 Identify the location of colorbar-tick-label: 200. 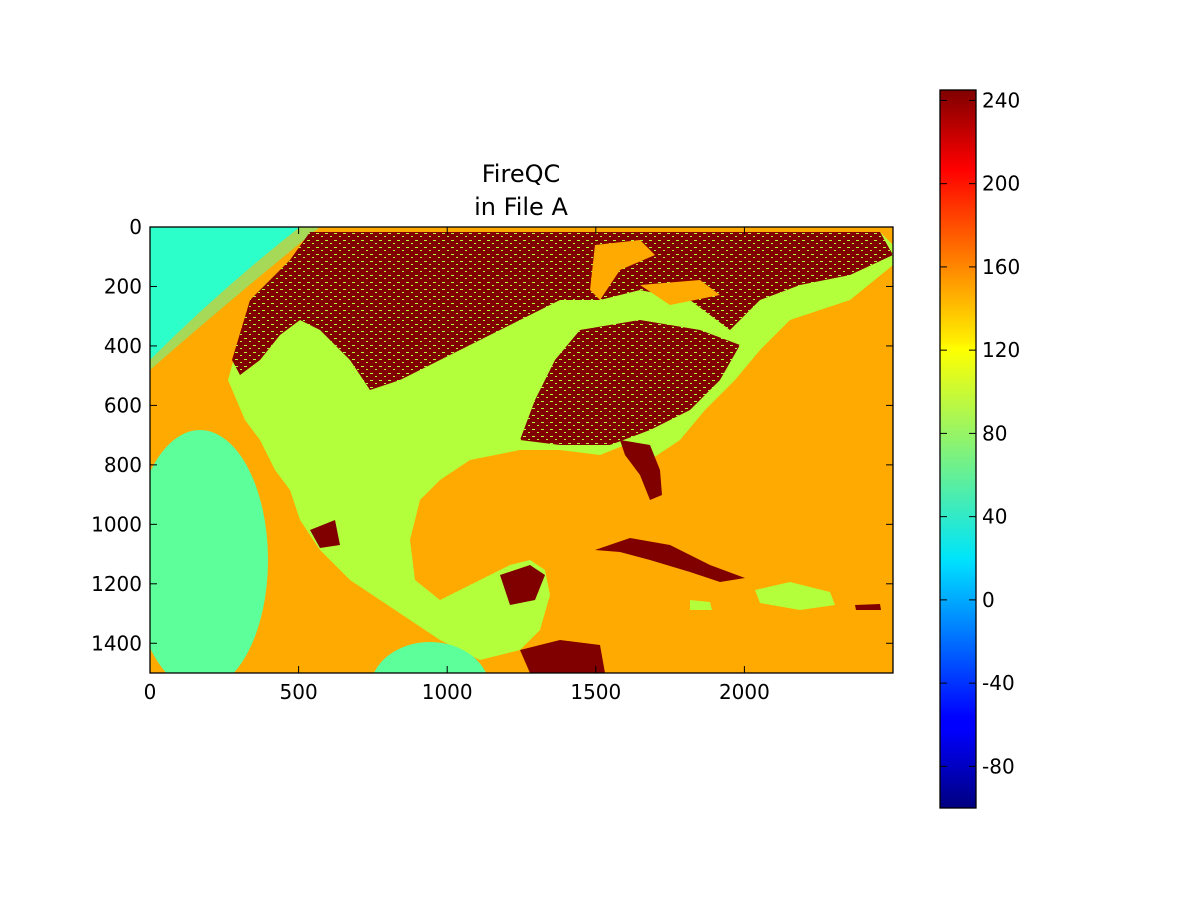
(1001, 184).